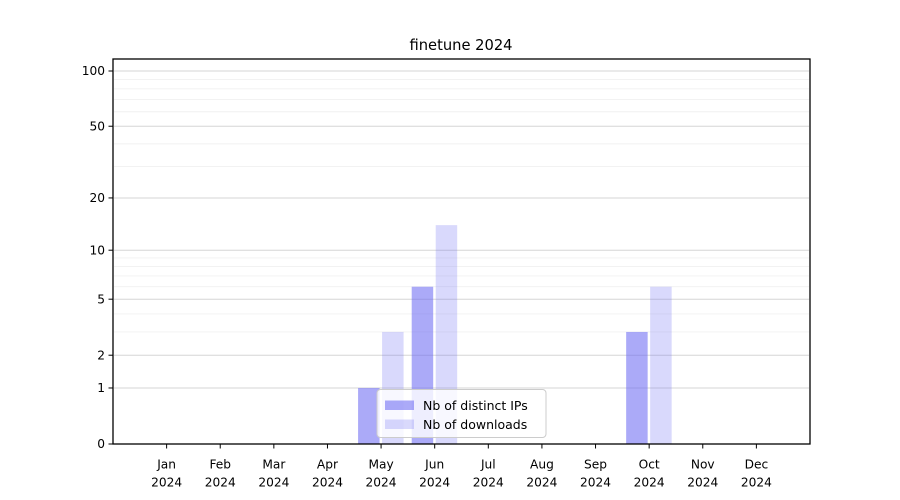 This screenshot has width=900, height=500. I want to click on legend-label: Nb of downloads, so click(475, 424).